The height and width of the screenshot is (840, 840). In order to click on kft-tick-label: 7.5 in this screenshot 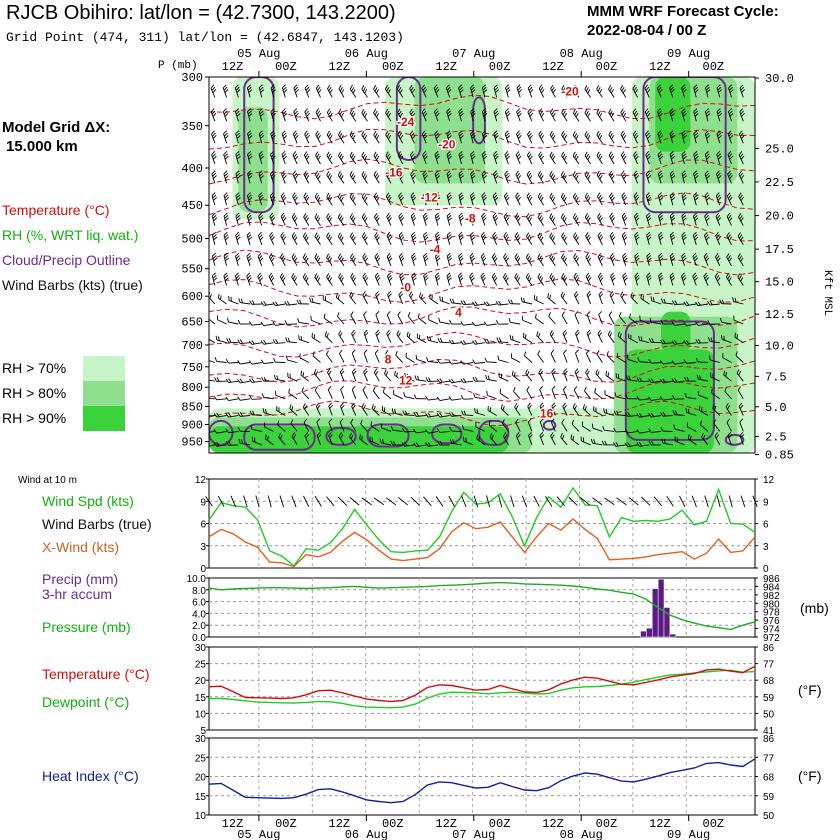, I will do `click(776, 377)`.